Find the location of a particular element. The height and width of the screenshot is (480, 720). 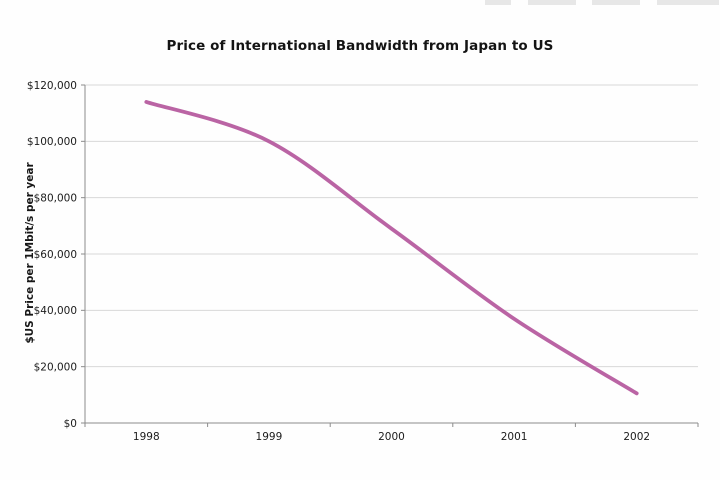

x-tick-label: 2000 is located at coordinates (391, 437).